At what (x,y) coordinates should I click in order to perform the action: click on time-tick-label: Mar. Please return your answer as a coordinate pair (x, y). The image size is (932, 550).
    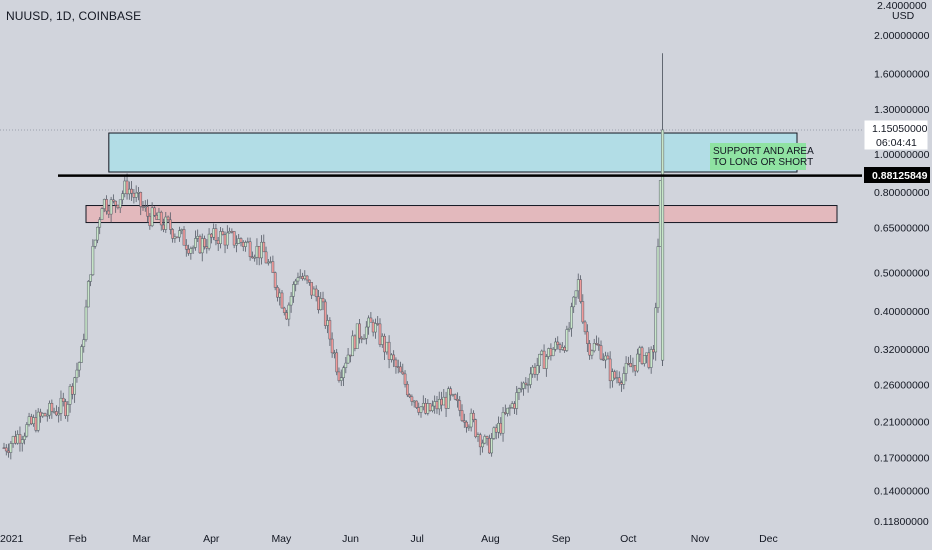
    Looking at the image, I should click on (141, 539).